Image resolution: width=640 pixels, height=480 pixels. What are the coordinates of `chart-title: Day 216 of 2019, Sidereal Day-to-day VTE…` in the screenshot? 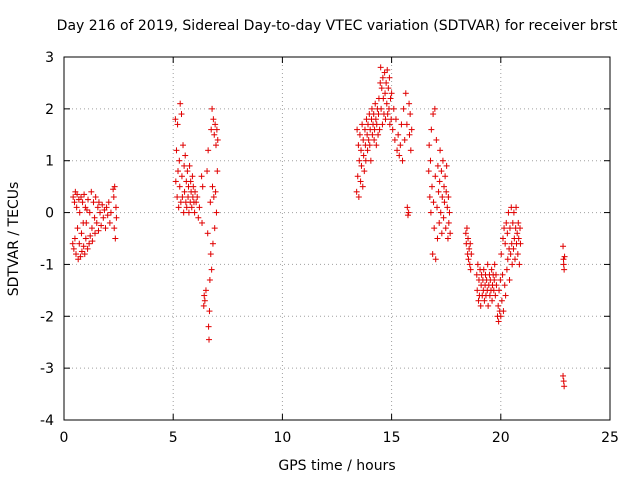 It's located at (337, 26).